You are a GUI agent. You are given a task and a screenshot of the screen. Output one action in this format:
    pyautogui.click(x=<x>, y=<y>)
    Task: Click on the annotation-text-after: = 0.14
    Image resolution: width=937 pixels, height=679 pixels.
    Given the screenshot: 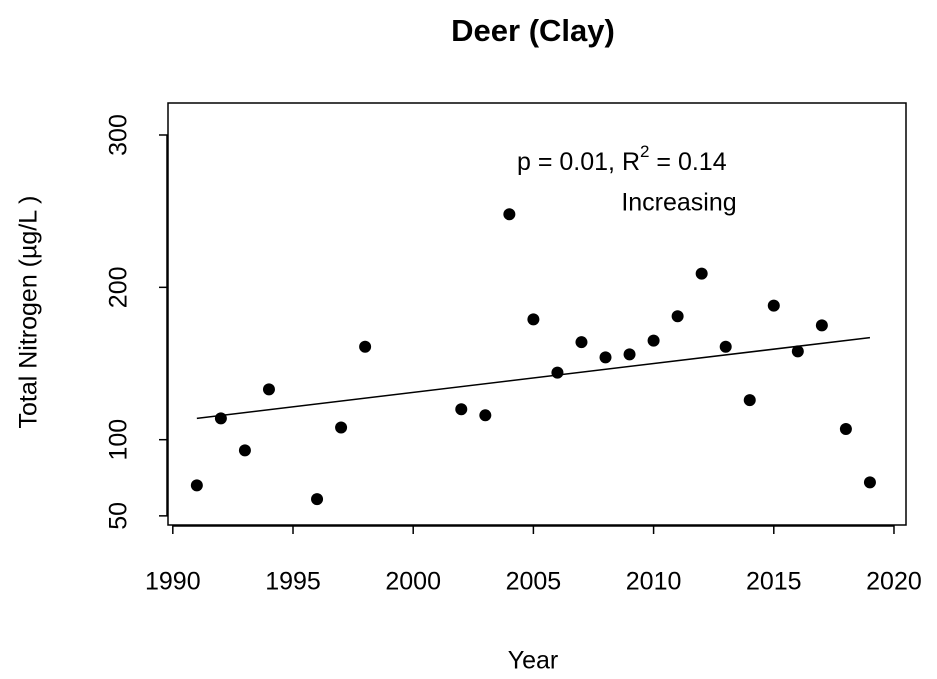 What is the action you would take?
    pyautogui.click(x=687, y=162)
    